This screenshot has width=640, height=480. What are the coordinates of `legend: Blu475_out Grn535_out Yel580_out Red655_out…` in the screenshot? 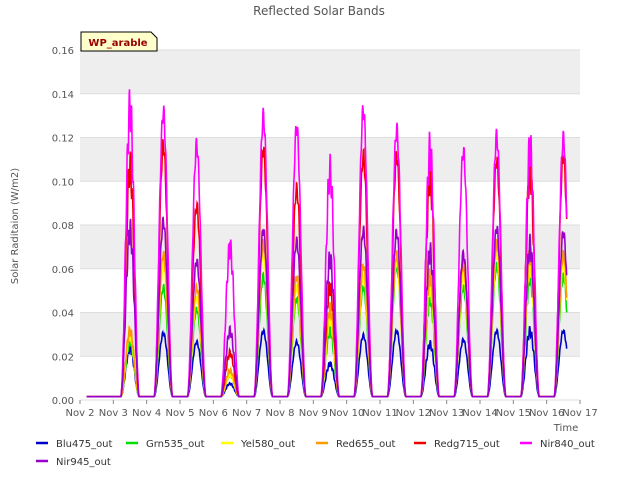 It's located at (315, 453).